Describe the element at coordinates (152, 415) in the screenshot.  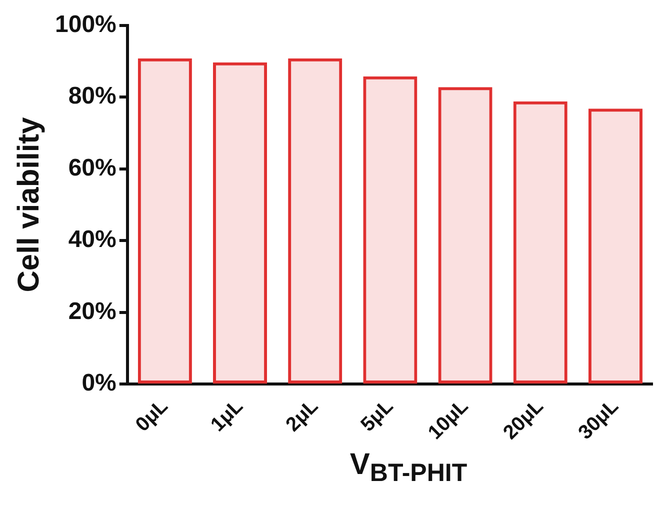
I see `x-tick-label: 0μL` at that location.